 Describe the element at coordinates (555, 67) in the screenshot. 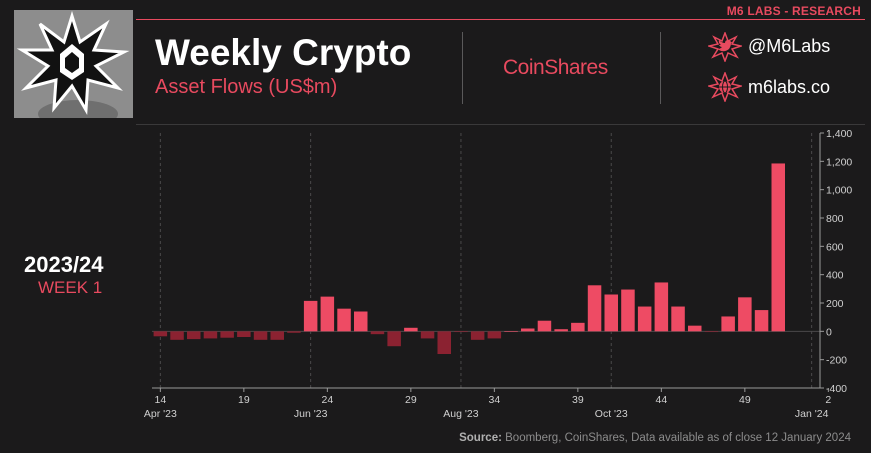

I see `coinshares-logo-text: CoinShares` at that location.